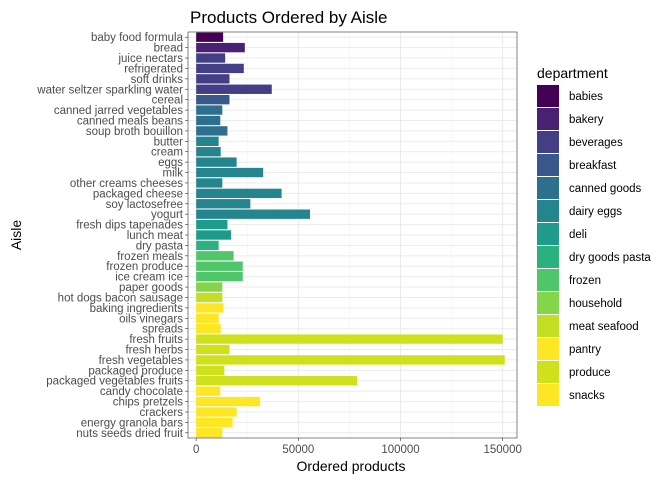 The width and height of the screenshot is (672, 480). I want to click on legend-label: snacks, so click(587, 396).